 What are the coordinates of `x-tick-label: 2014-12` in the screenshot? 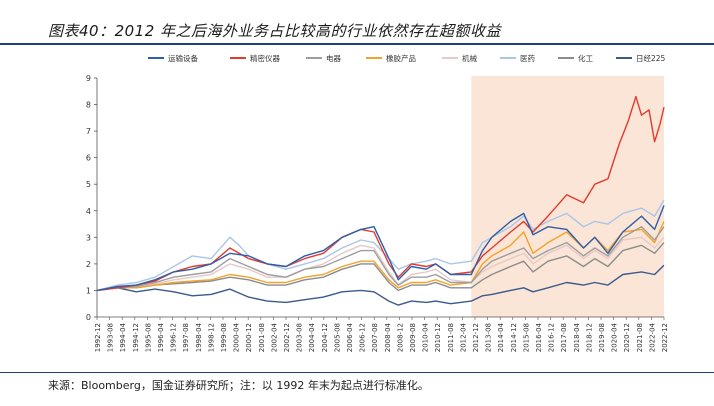 It's located at (514, 337).